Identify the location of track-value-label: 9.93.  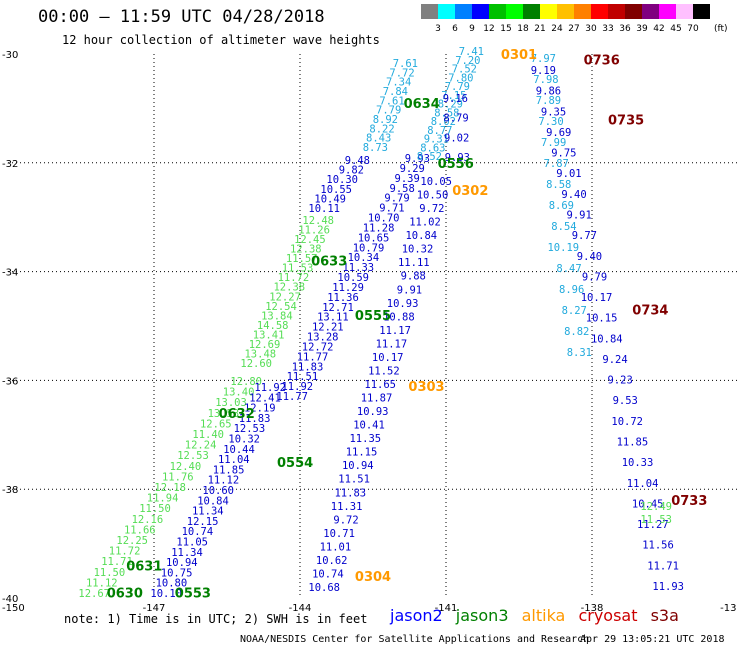
(457, 158).